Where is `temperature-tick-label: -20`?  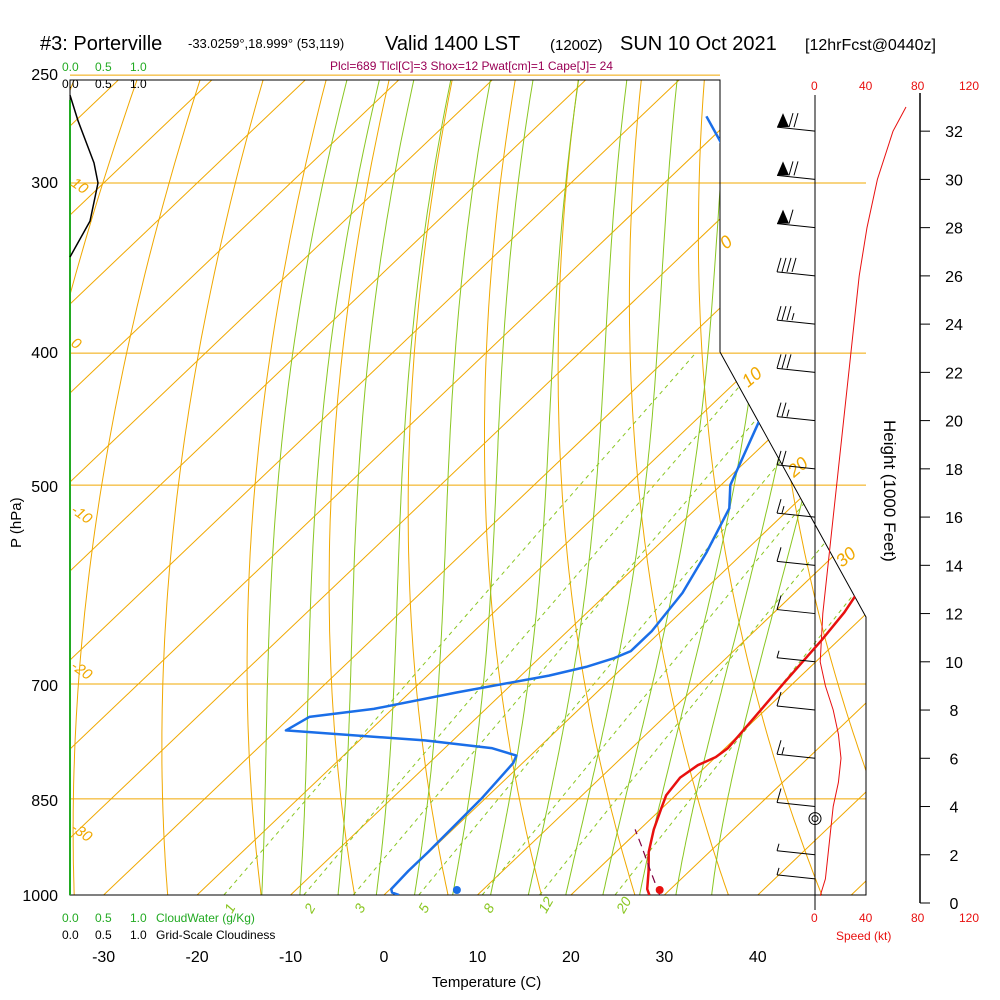 temperature-tick-label: -20 is located at coordinates (197, 957).